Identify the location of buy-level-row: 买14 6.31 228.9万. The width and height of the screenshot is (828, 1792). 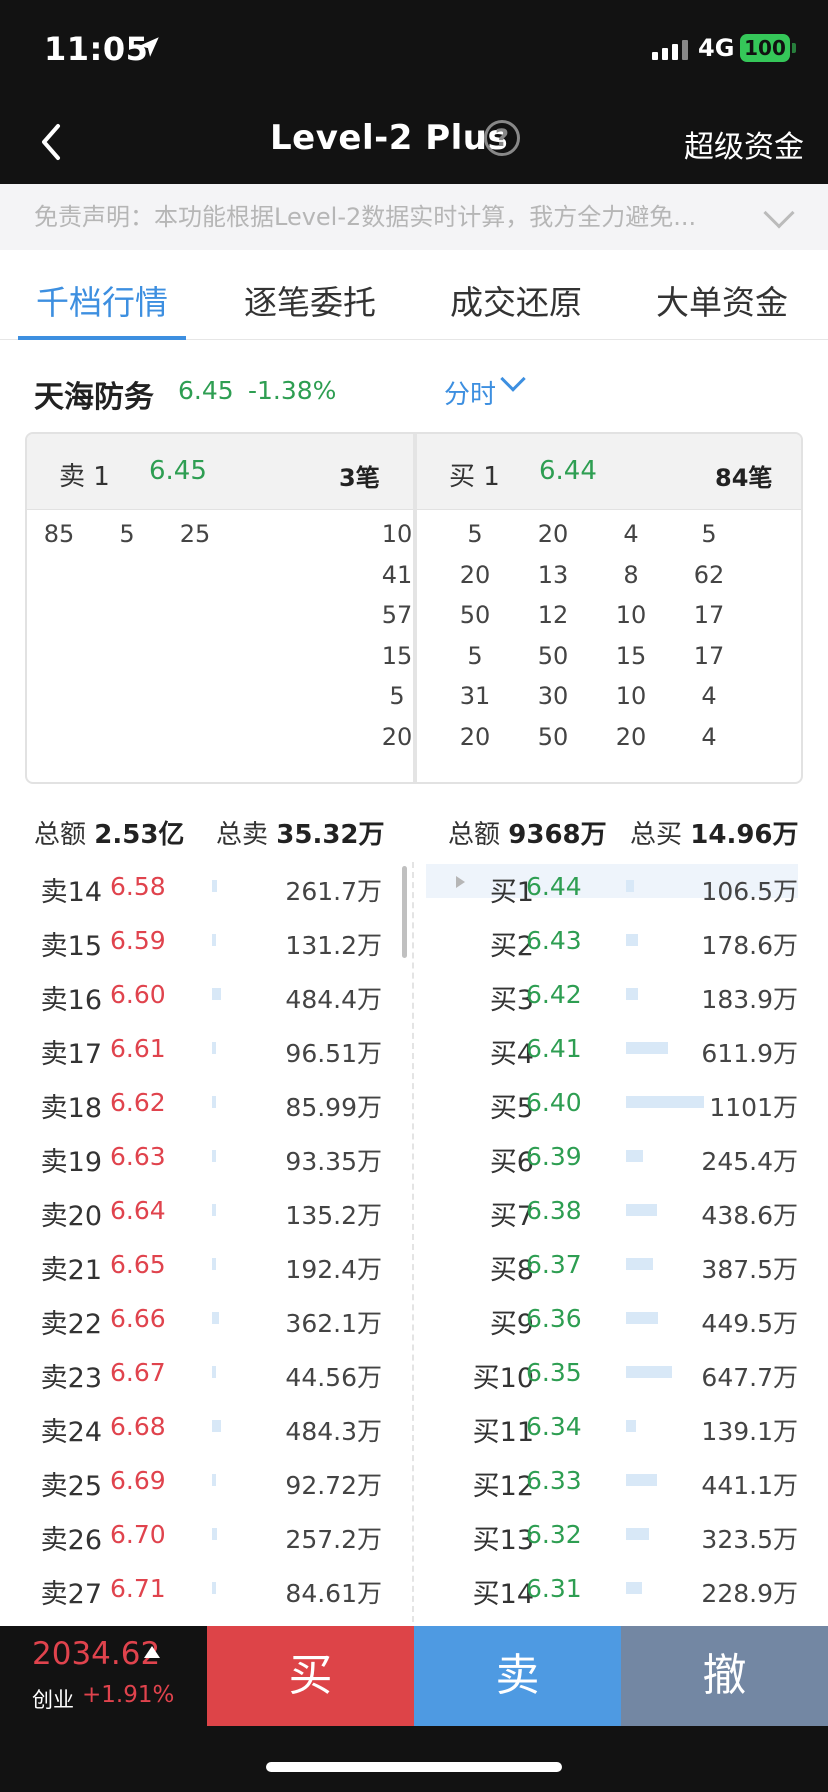
(621, 1591).